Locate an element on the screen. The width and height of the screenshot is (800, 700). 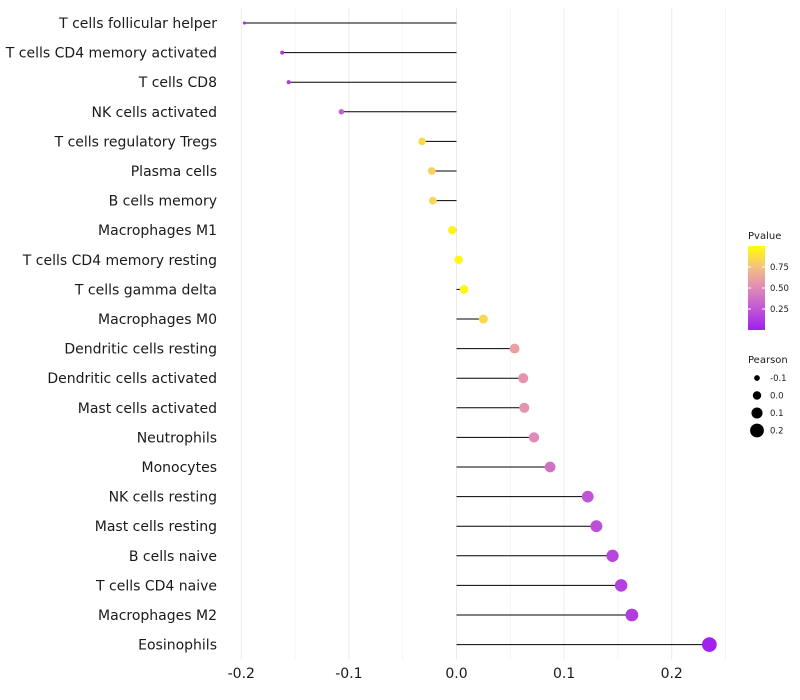
category-label: Macrophages M2 is located at coordinates (157, 616).